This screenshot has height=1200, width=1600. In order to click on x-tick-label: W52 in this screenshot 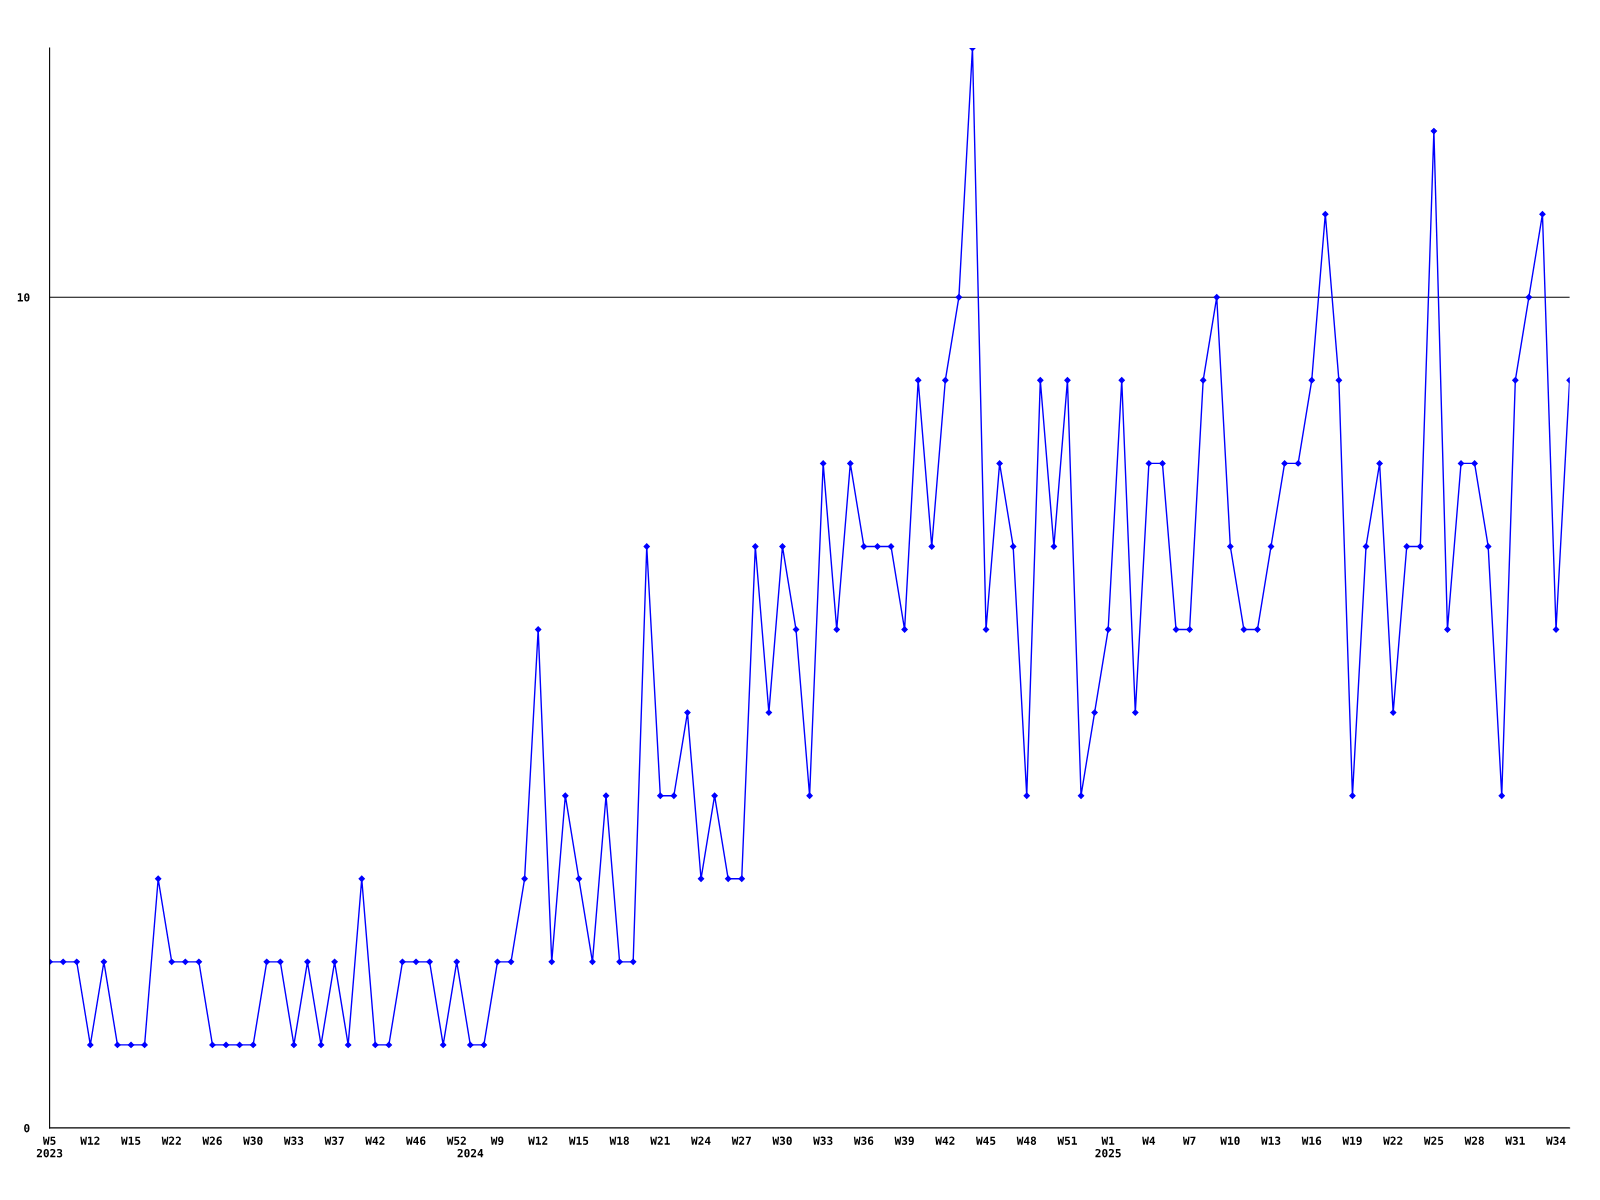, I will do `click(456, 1140)`.